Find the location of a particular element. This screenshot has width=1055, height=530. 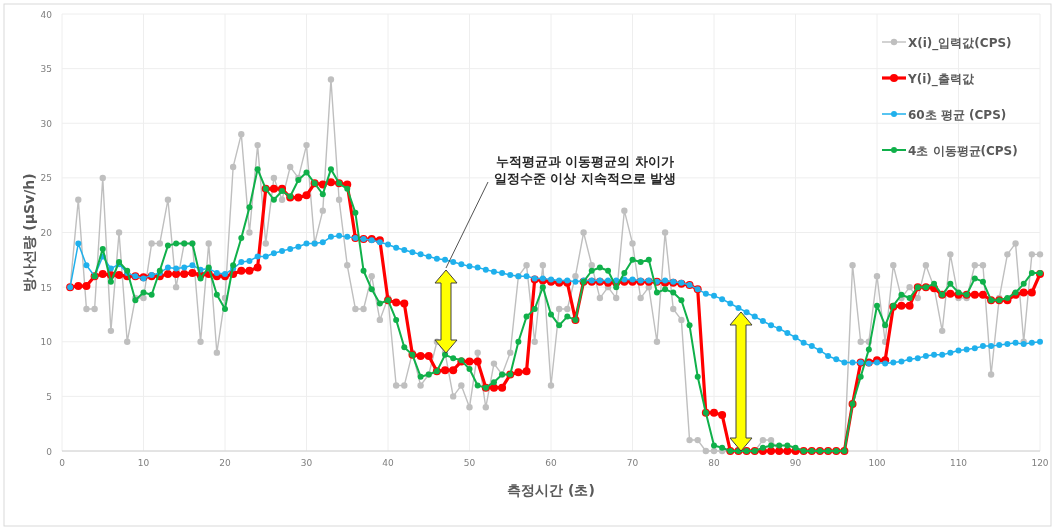

legend-label: Y(i)_출력값 is located at coordinates (941, 79).